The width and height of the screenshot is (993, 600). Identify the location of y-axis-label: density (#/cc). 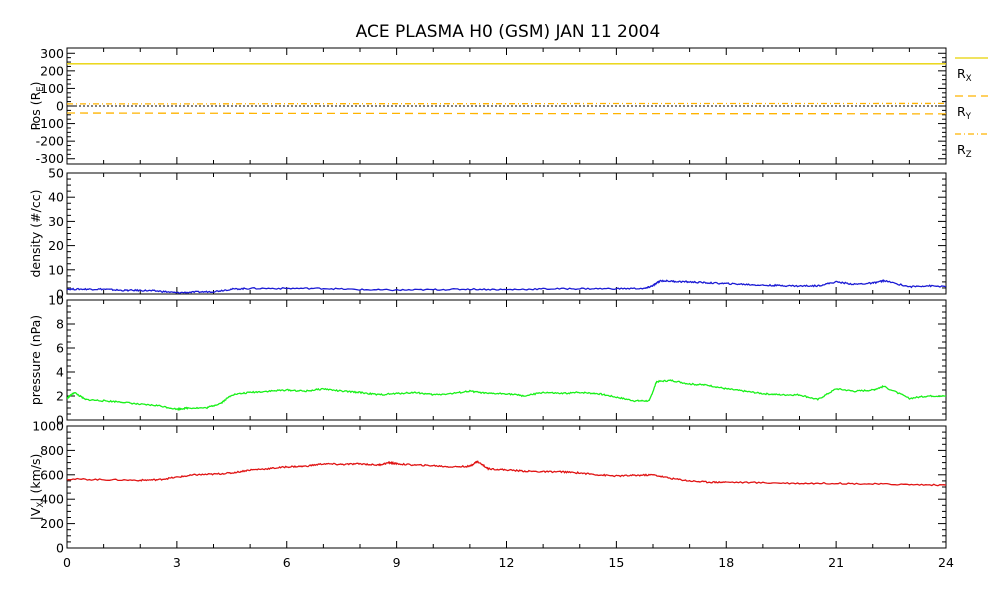
(35, 234).